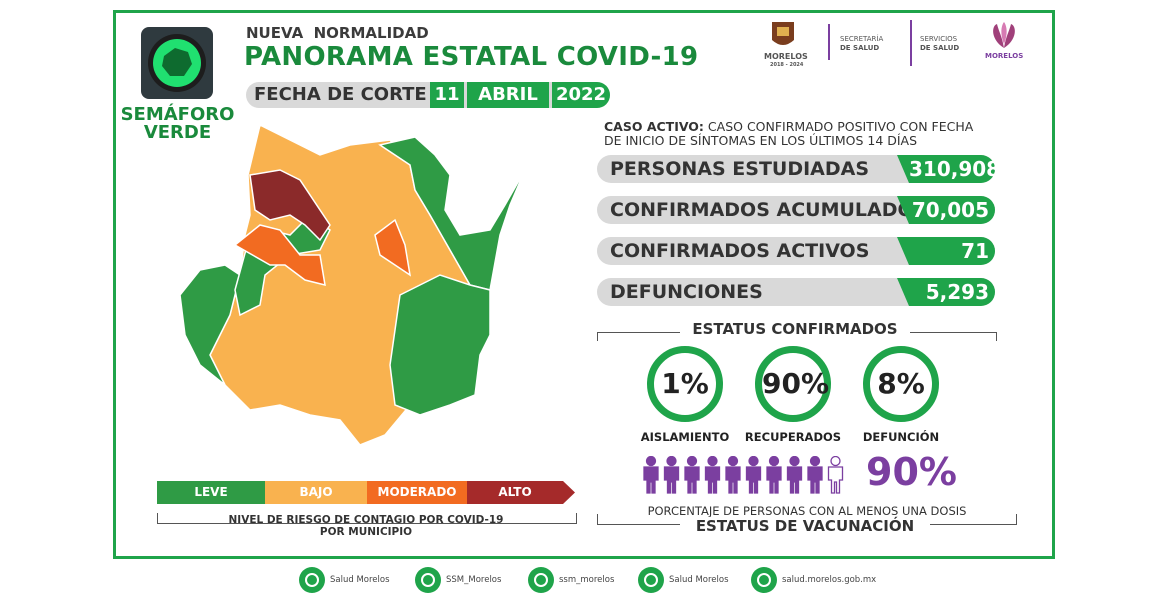 The image size is (1170, 600). Describe the element at coordinates (177, 114) in the screenshot. I see `semaforo-label: SEMÁFORO` at that location.